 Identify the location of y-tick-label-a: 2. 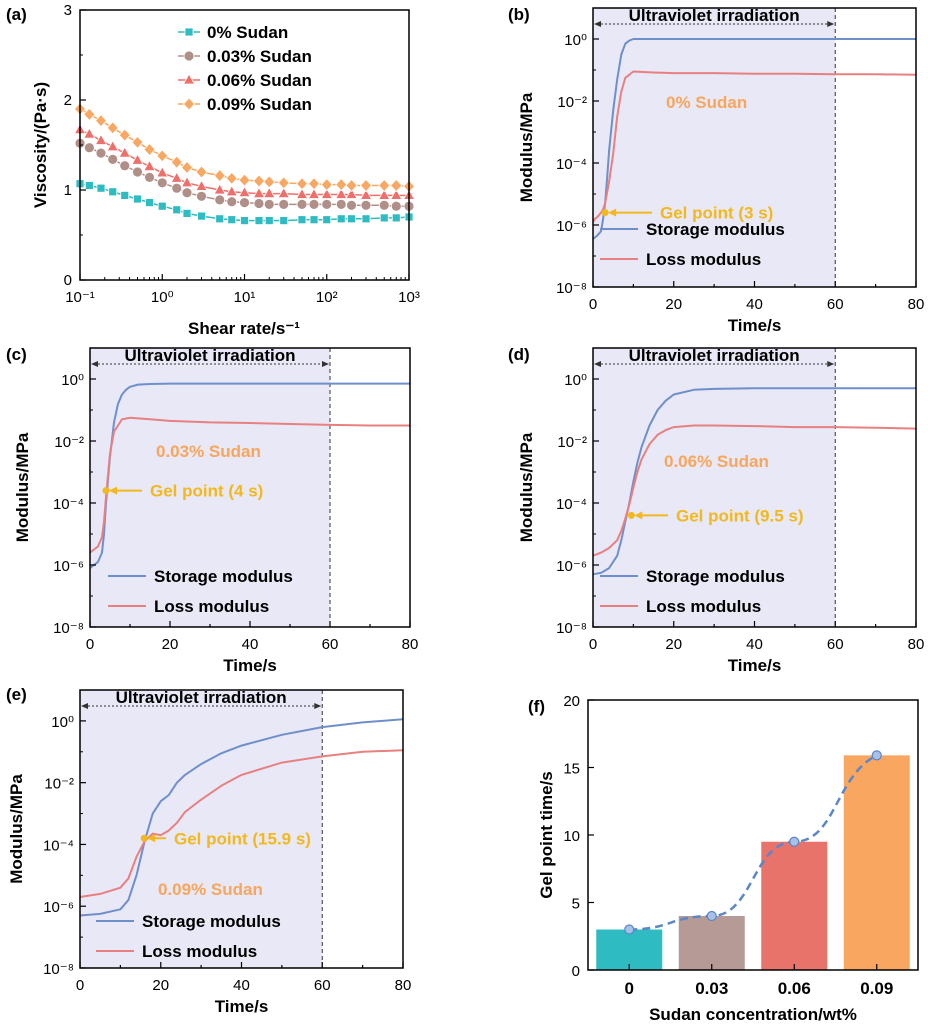
(68, 100).